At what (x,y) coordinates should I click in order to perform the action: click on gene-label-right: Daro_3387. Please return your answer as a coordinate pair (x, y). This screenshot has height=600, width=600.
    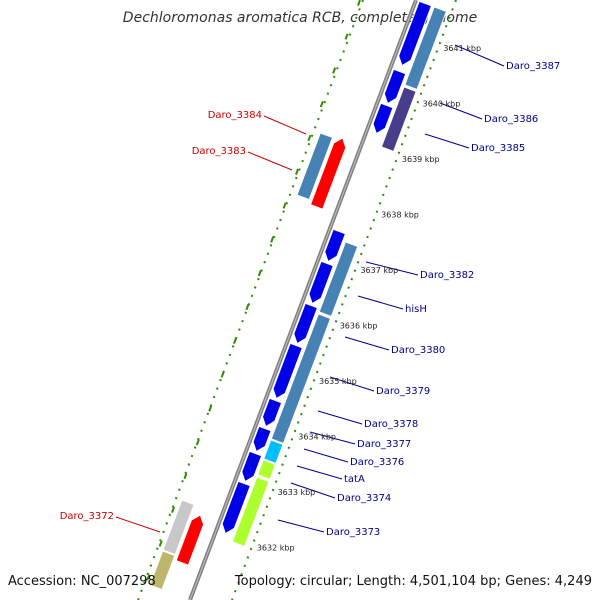
    Looking at the image, I should click on (533, 66).